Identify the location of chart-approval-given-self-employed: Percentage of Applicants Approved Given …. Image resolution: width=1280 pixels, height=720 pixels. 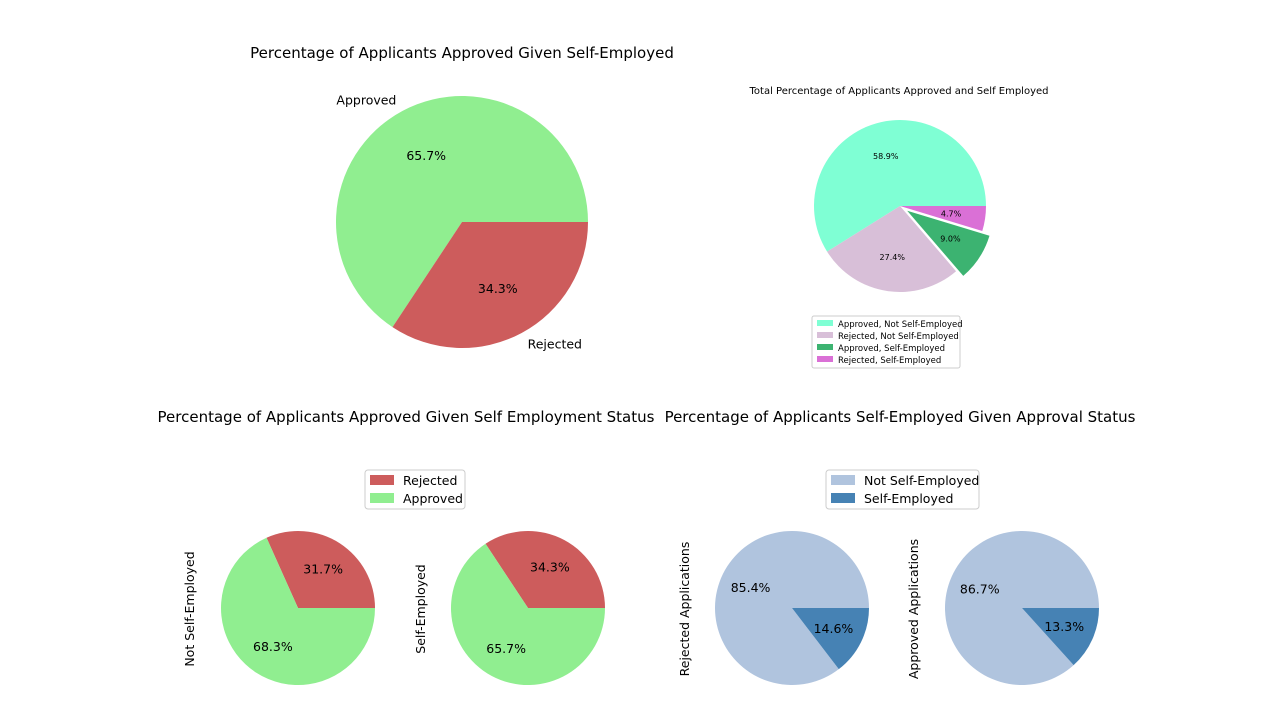
(462, 197).